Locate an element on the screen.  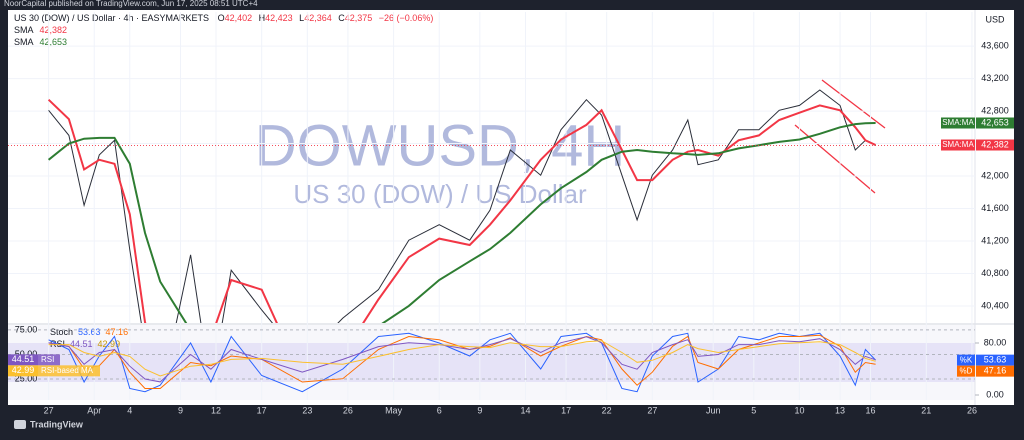
ohlc-value: 42,364 is located at coordinates (318, 18).